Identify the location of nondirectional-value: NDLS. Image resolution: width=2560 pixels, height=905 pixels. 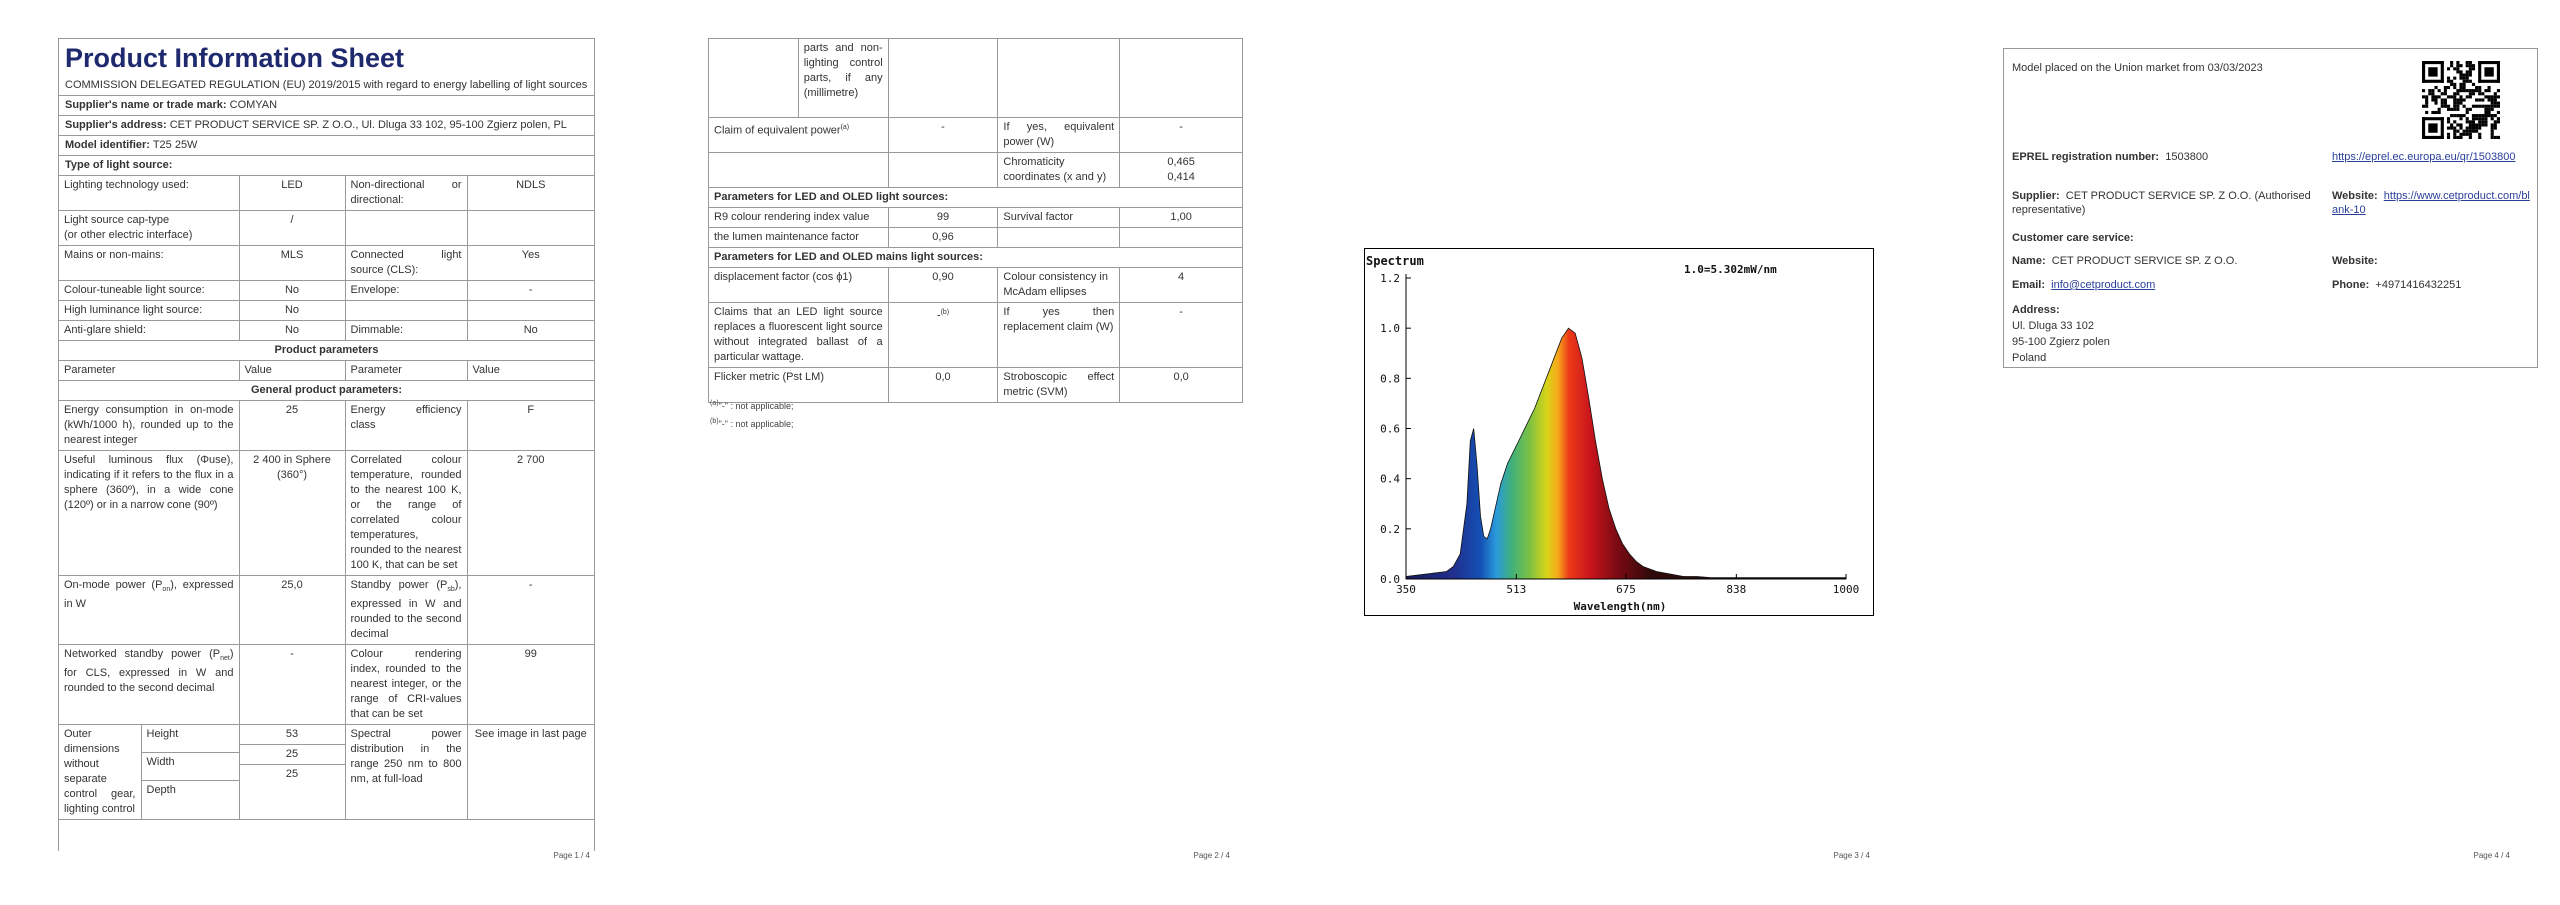
(530, 193).